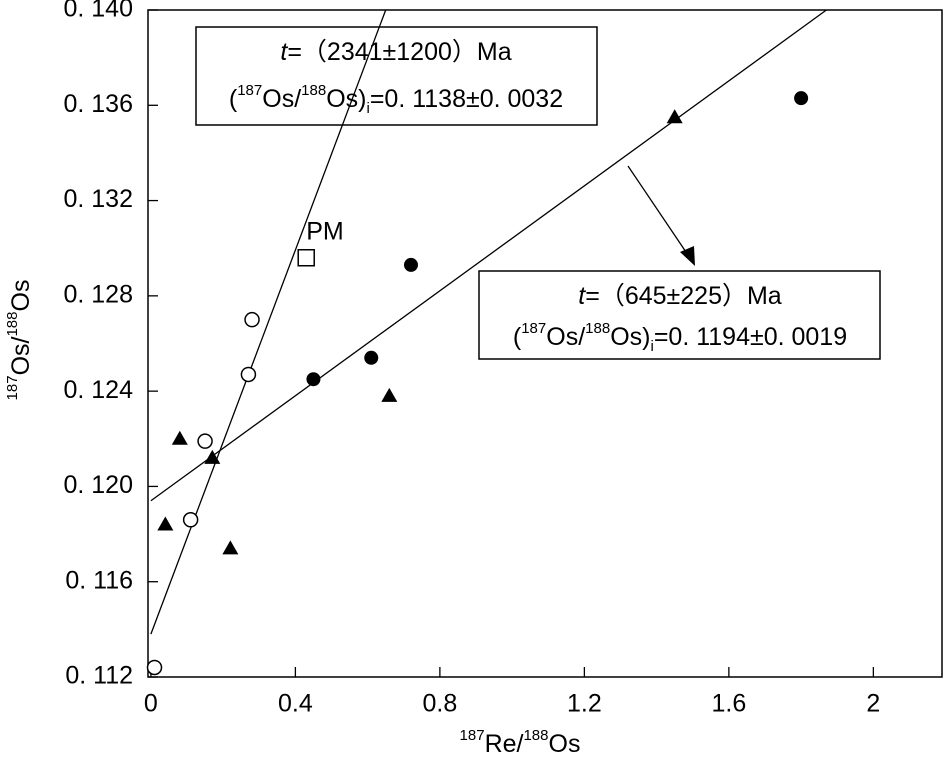 The image size is (945, 761). I want to click on annotation-ratio: (187Os/188Os)i=0. 1138±0. 0032, so click(396, 99).